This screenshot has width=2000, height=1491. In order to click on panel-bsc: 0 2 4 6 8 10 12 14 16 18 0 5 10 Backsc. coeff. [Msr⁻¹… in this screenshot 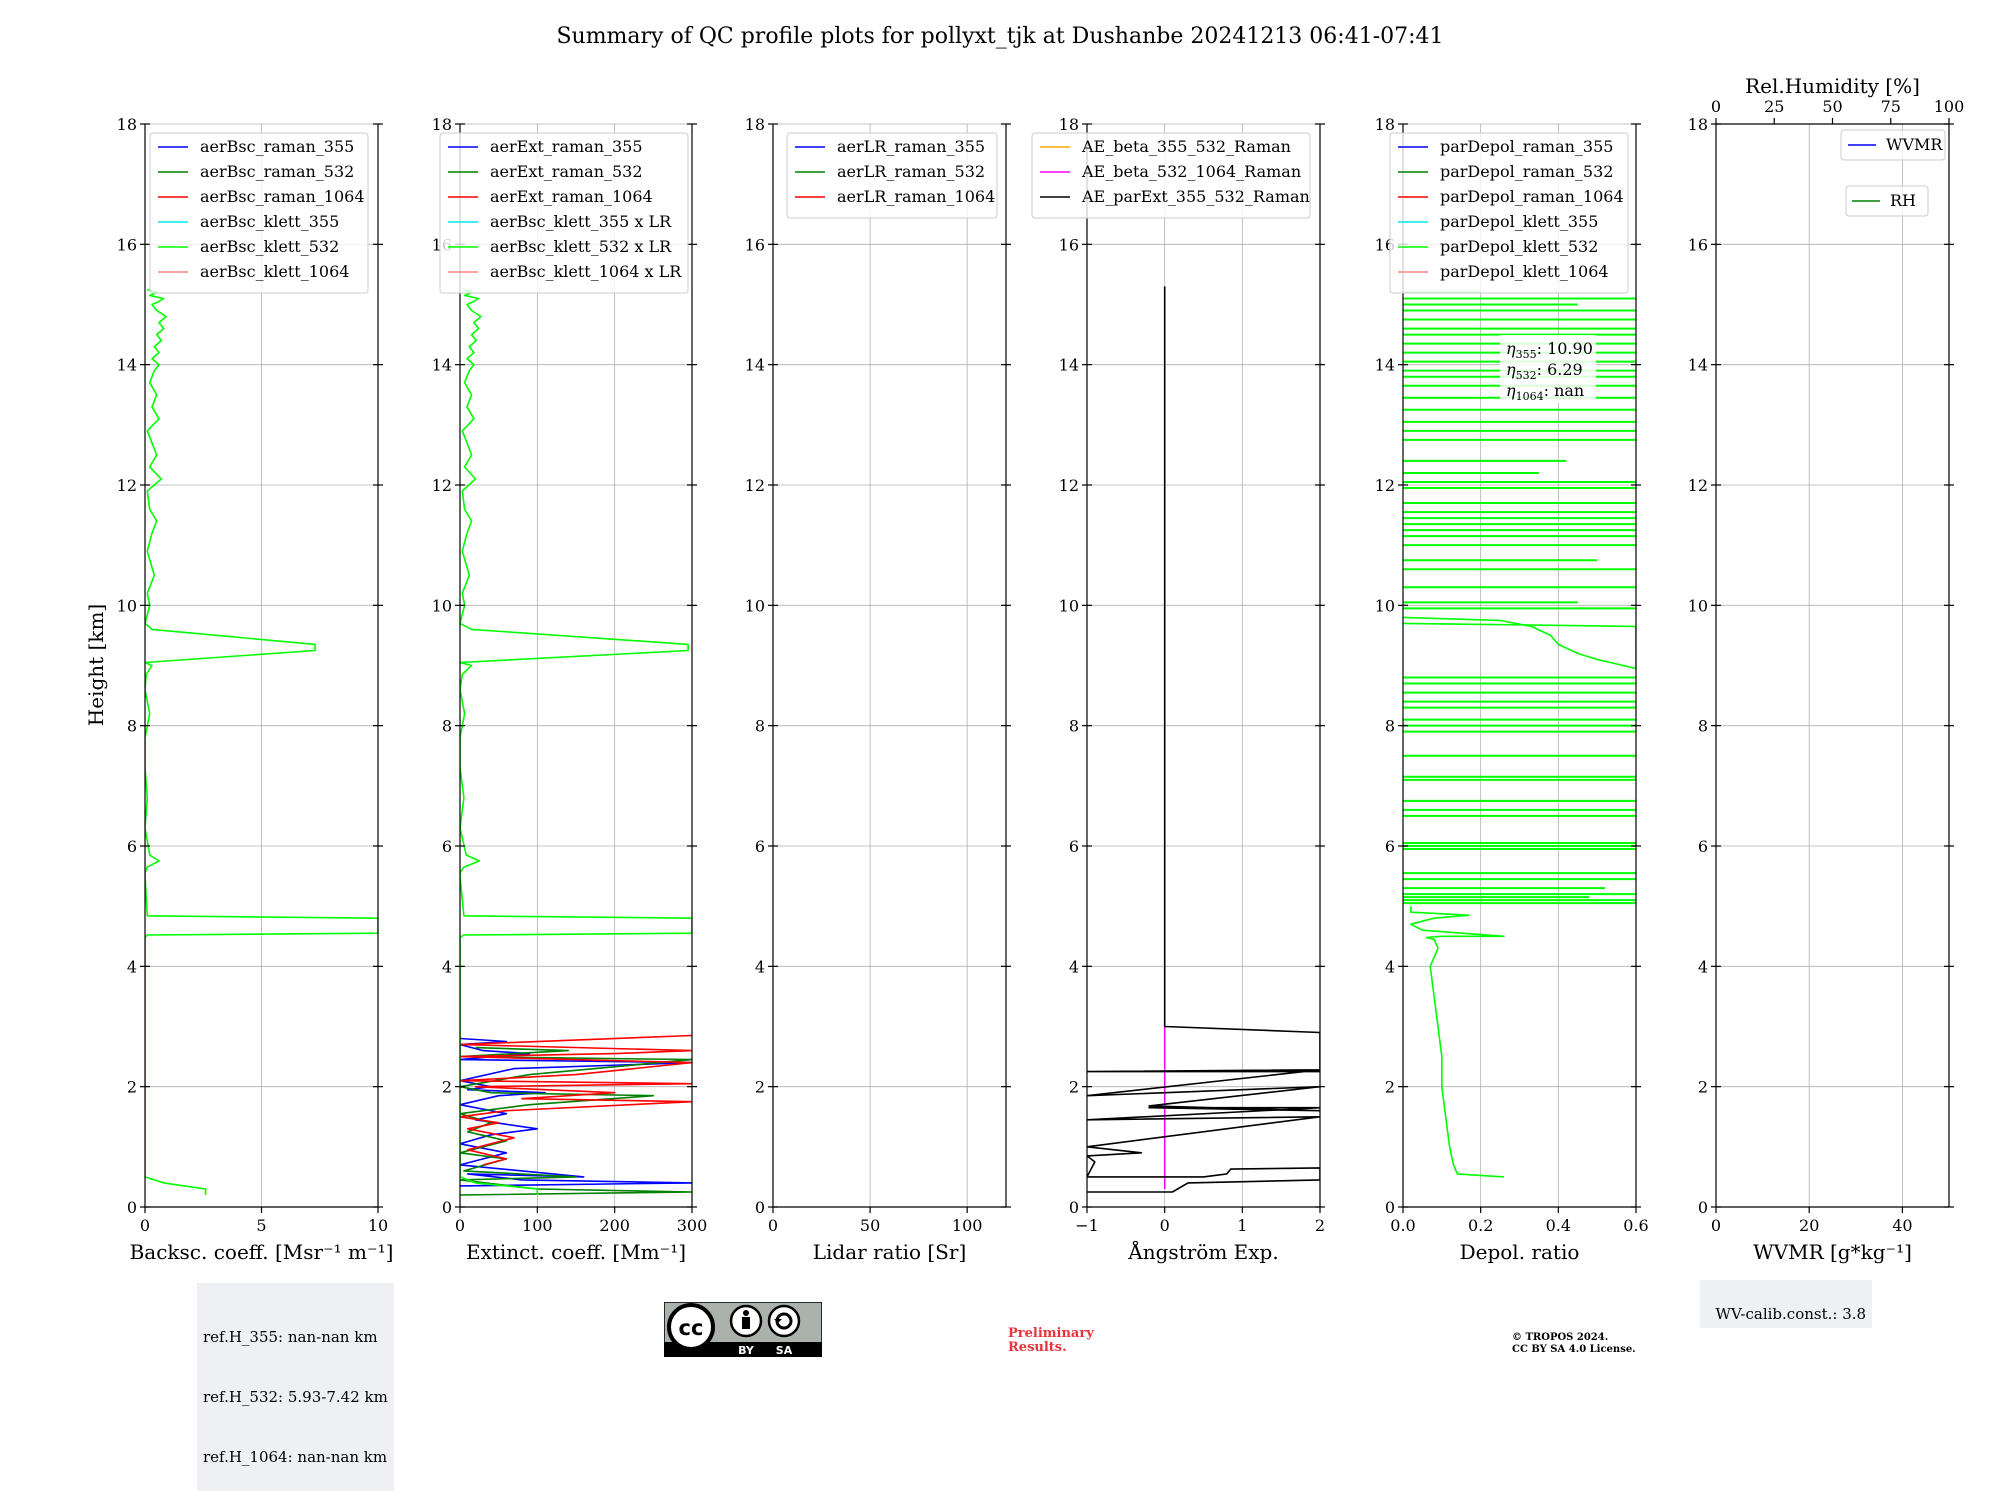, I will do `click(255, 689)`.